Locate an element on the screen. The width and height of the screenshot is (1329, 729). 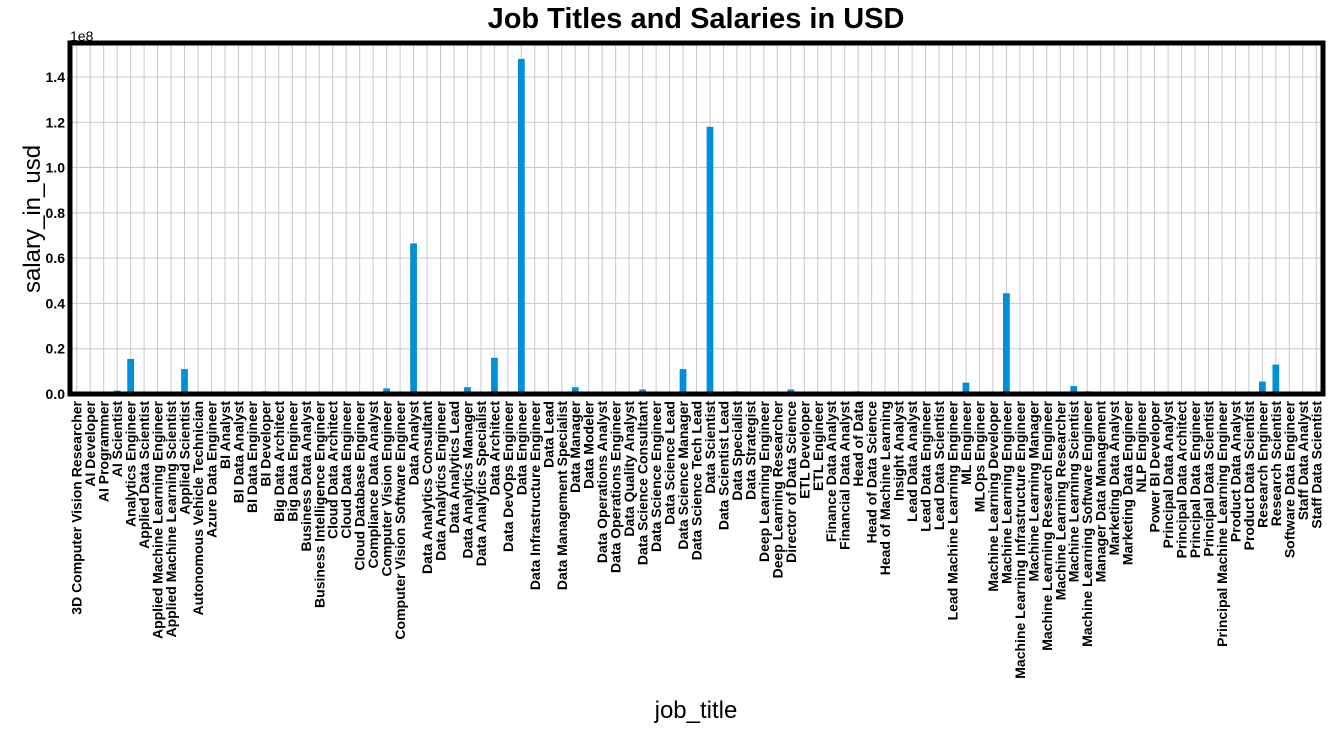
y-tick-labels: 0.0 0.2 0.4 0.6 0.8 1.0 1.2 1.4 is located at coordinates (56, 235).